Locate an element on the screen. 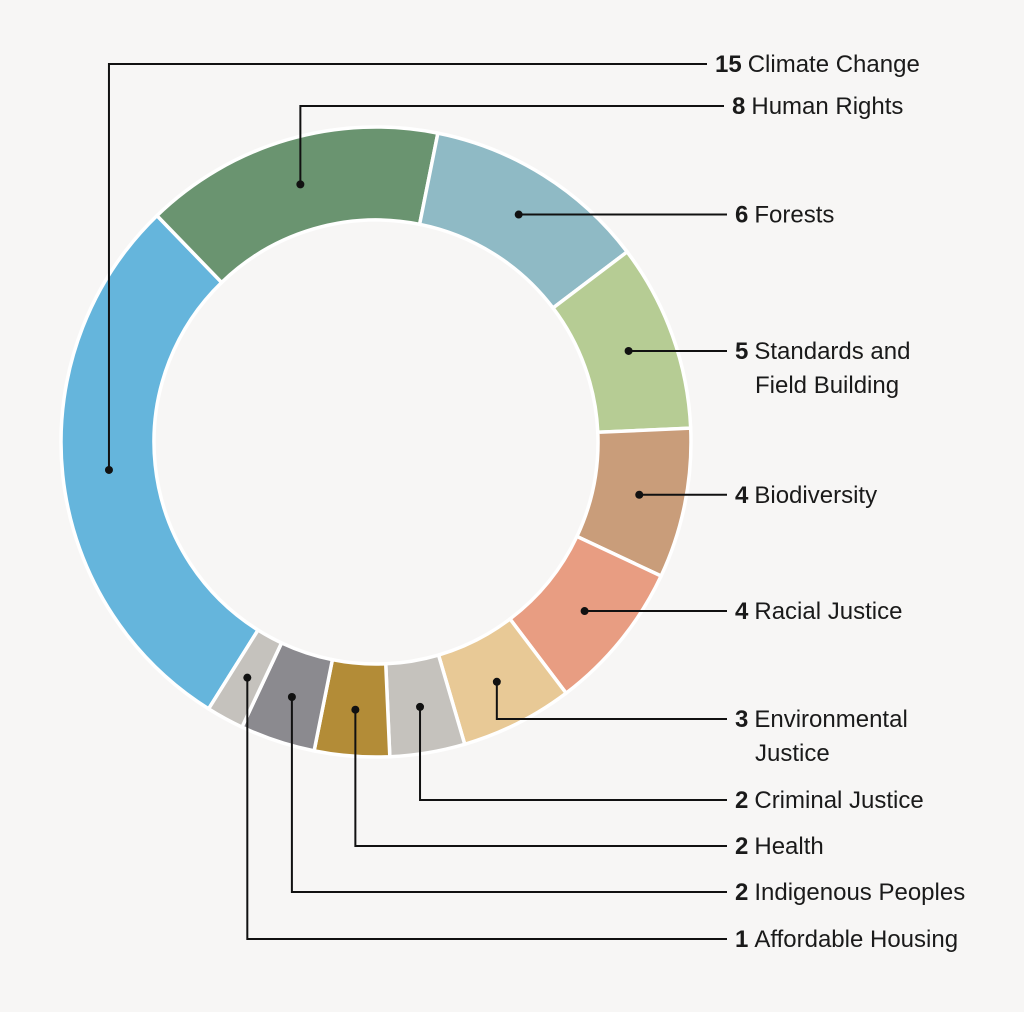 This screenshot has height=1012, width=1024. label-text: Health is located at coordinates (788, 846).